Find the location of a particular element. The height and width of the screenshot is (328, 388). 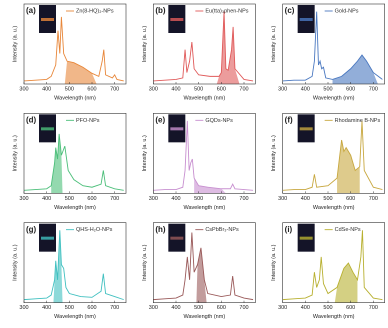

panel-label: (e) is located at coordinates (160, 119).